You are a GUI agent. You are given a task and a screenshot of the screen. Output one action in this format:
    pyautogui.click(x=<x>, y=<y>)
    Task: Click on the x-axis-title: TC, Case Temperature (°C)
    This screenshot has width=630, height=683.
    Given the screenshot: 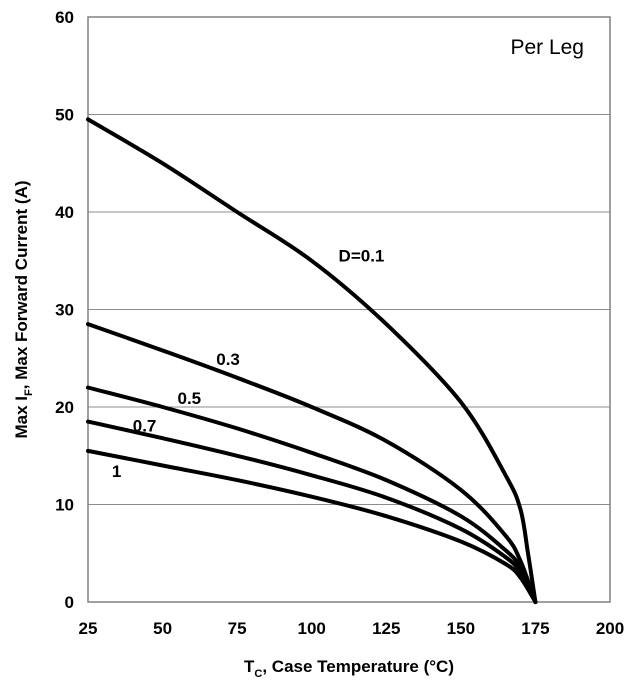 What is the action you would take?
    pyautogui.click(x=349, y=668)
    